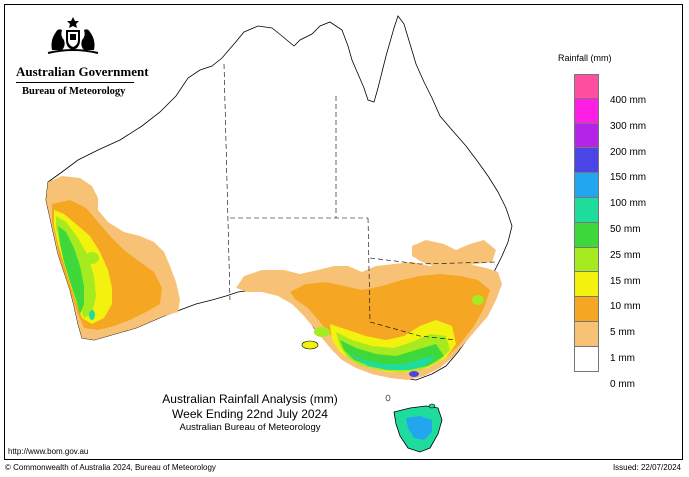  What do you see at coordinates (75, 82) in the screenshot?
I see `header-divider` at bounding box center [75, 82].